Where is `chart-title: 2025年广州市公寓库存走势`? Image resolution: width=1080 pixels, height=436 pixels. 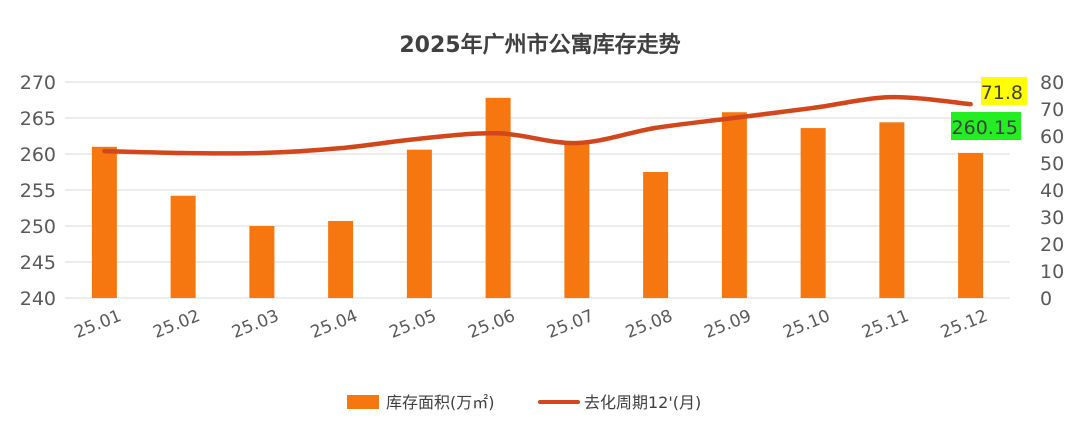
chart-title: 2025年广州市公寓库存走势 is located at coordinates (539, 45).